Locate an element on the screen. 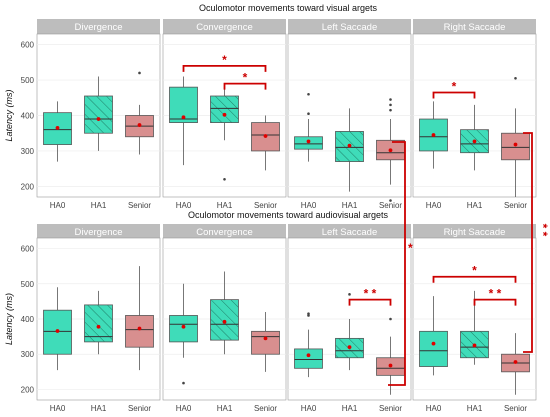 The height and width of the screenshot is (417, 550). panel-0-convergence: Convergence HA0 HA1 Senior * * is located at coordinates (224, 114).